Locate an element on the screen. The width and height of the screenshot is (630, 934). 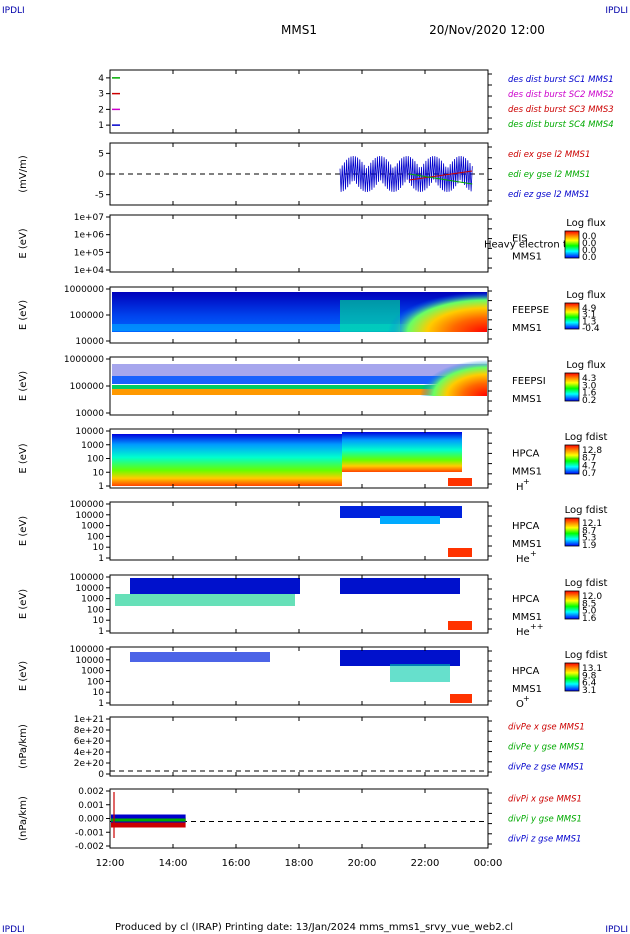
divpi-ytick-label: 0.000 is located at coordinates (91, 820).